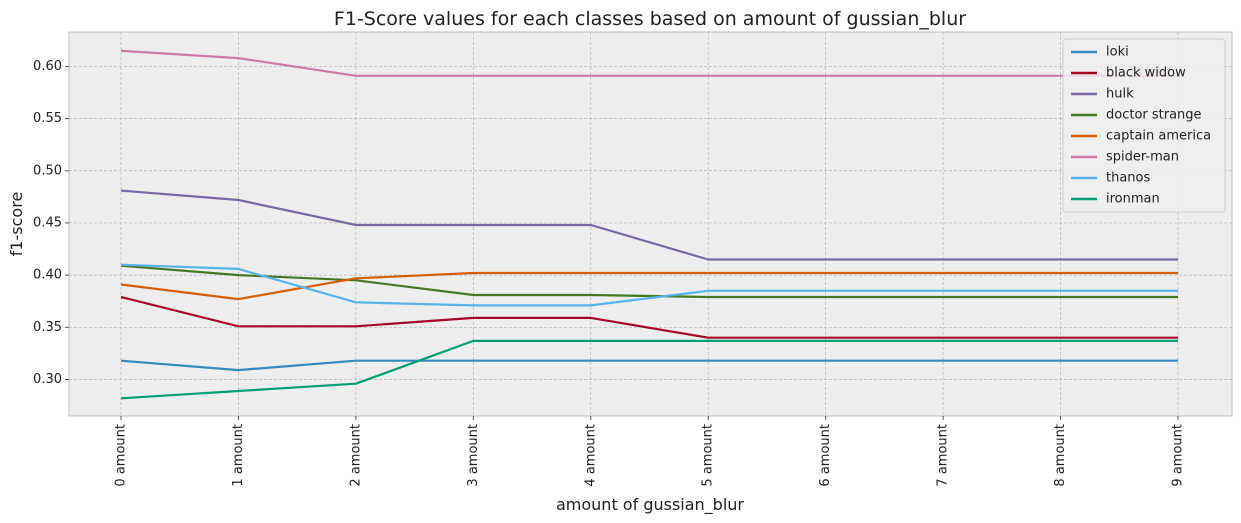 The image size is (1241, 523). What do you see at coordinates (355, 455) in the screenshot?
I see `x-tick-label: 2 amount` at bounding box center [355, 455].